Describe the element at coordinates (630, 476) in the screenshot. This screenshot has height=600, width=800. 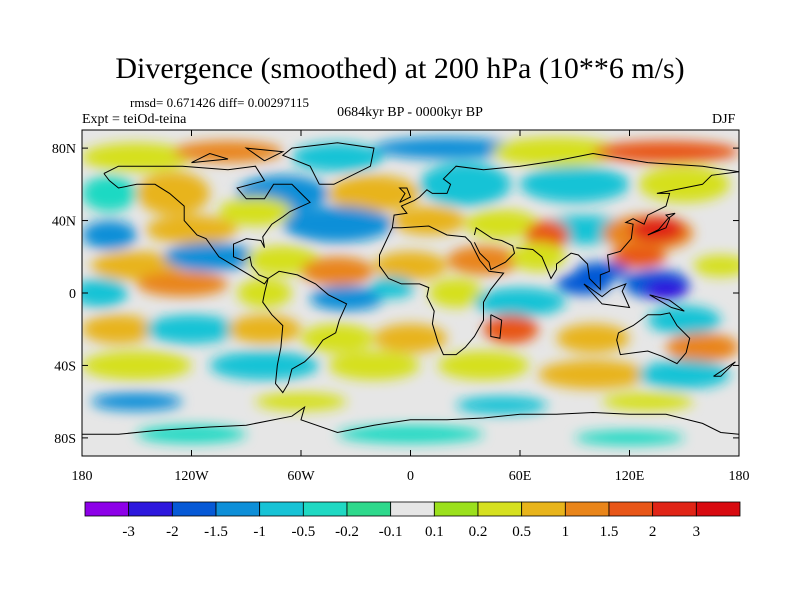
I see `x-tick-label: 120E` at that location.